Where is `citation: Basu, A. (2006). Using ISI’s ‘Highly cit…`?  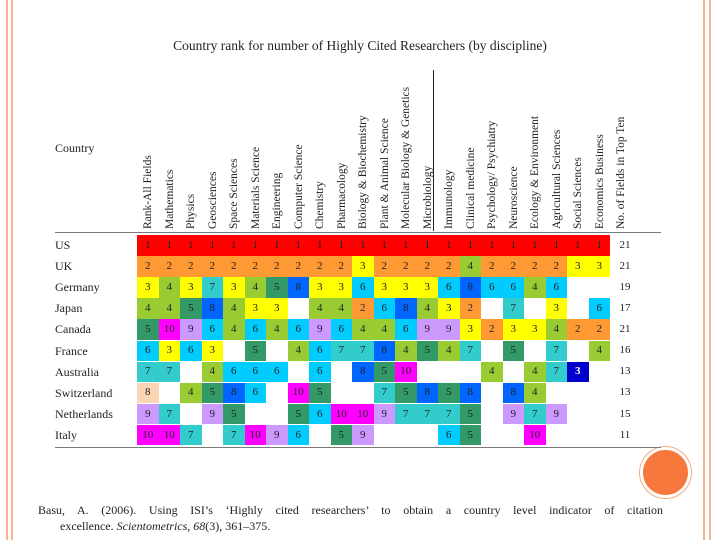 citation: Basu, A. (2006). Using ISI’s ‘Highly cit… is located at coordinates (350, 518).